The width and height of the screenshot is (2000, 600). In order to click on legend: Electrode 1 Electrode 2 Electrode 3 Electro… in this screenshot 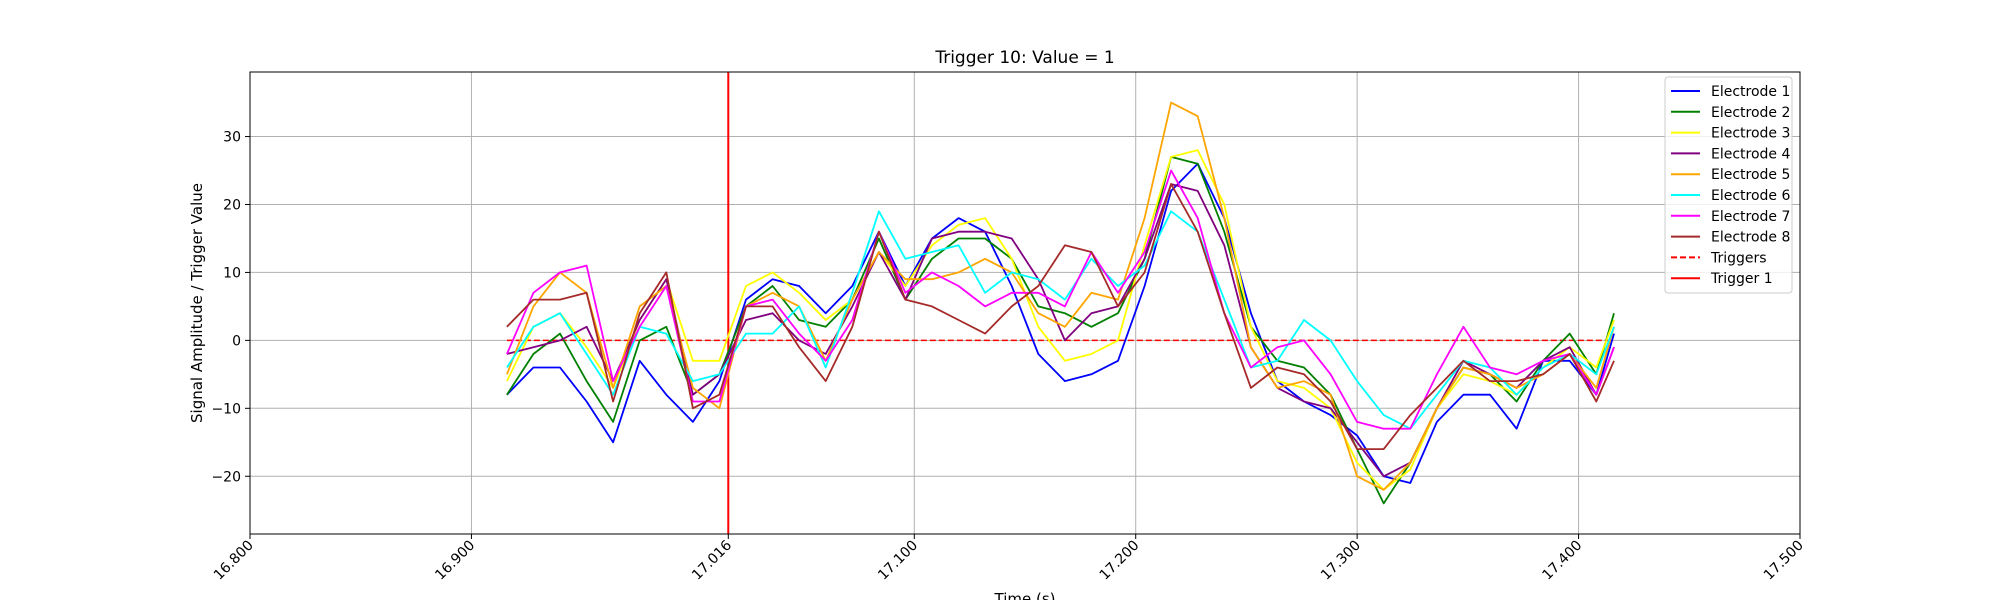, I will do `click(1728, 185)`.